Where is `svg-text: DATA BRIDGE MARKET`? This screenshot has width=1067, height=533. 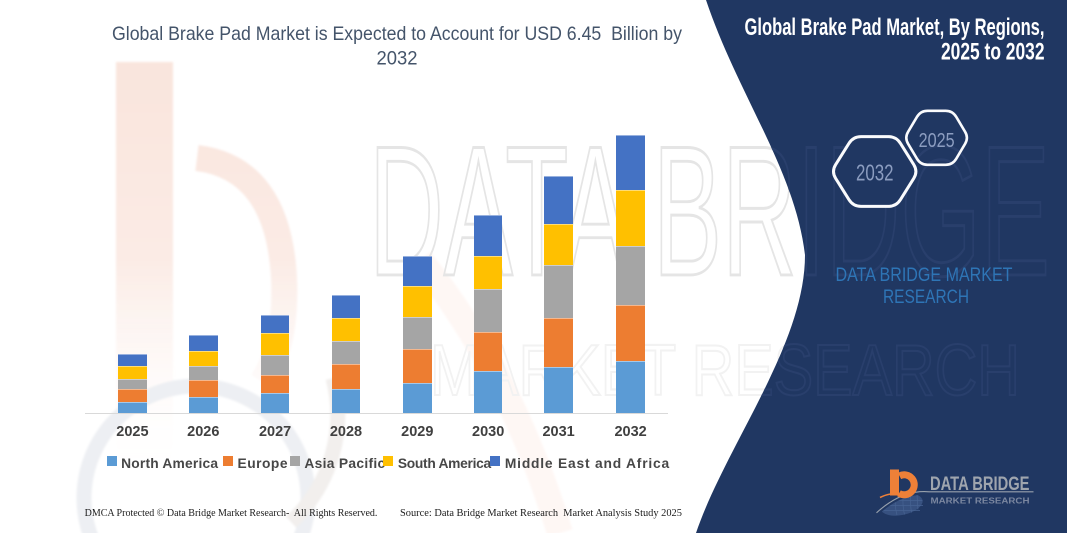 svg-text: DATA BRIDGE MARKET is located at coordinates (924, 275).